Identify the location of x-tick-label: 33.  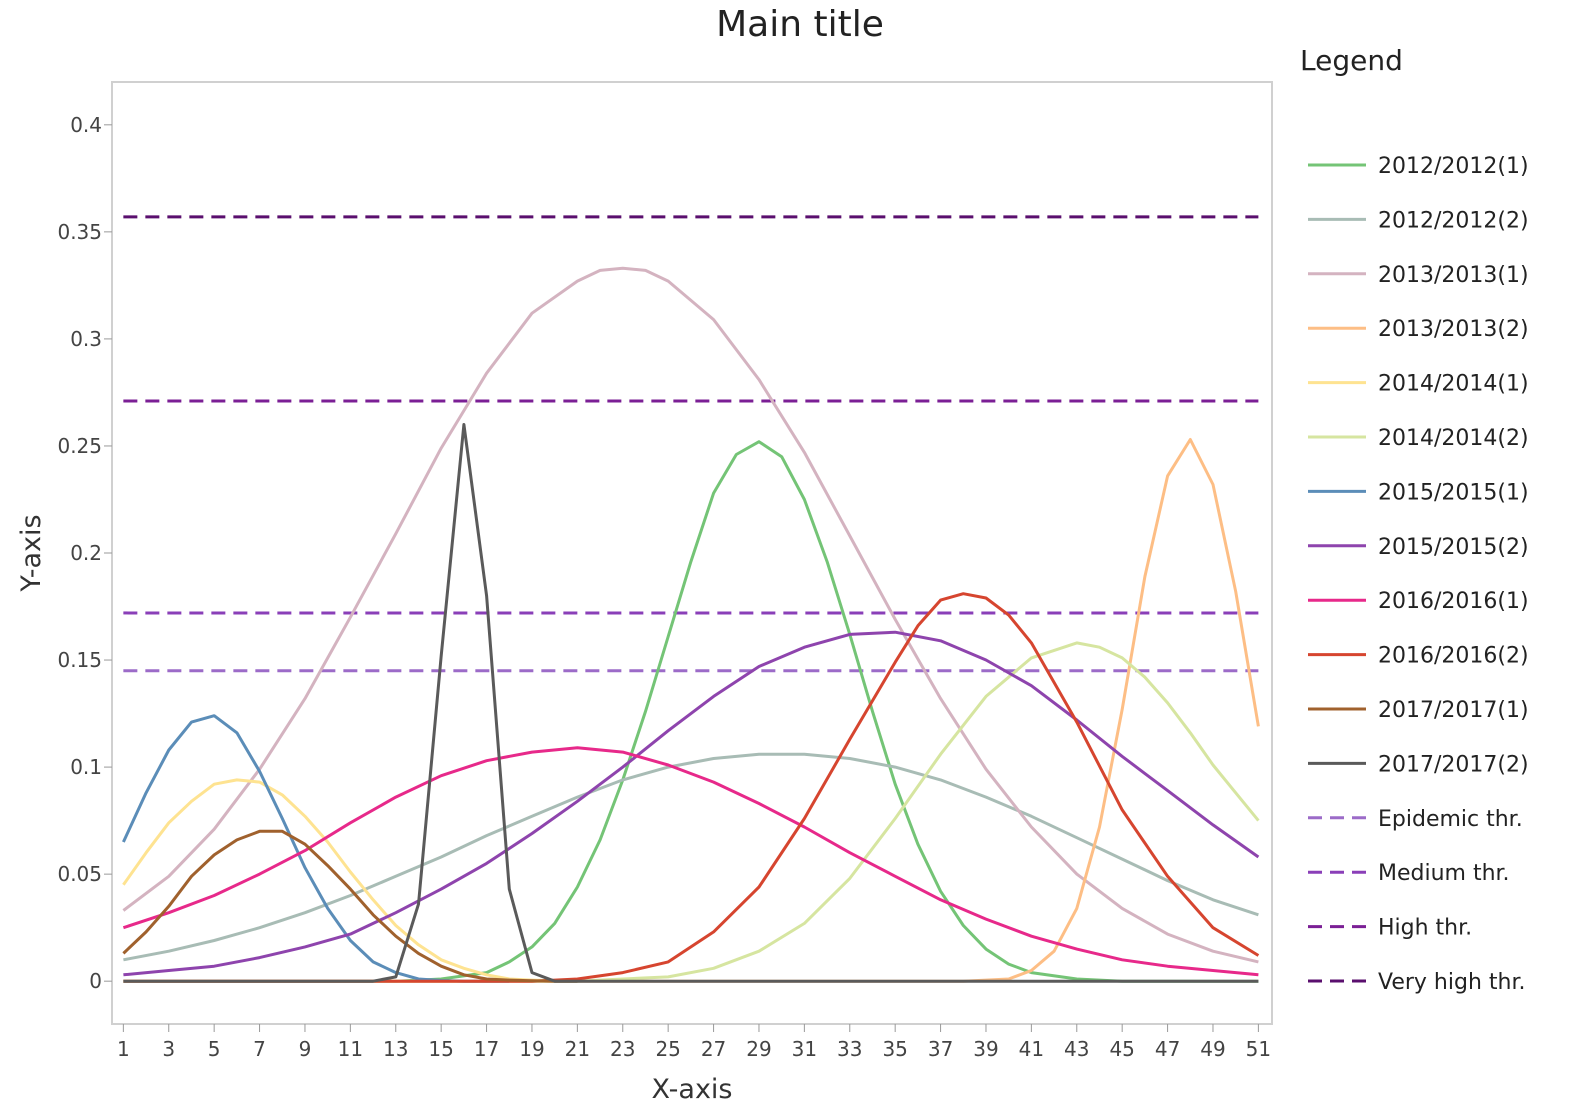
(849, 1049).